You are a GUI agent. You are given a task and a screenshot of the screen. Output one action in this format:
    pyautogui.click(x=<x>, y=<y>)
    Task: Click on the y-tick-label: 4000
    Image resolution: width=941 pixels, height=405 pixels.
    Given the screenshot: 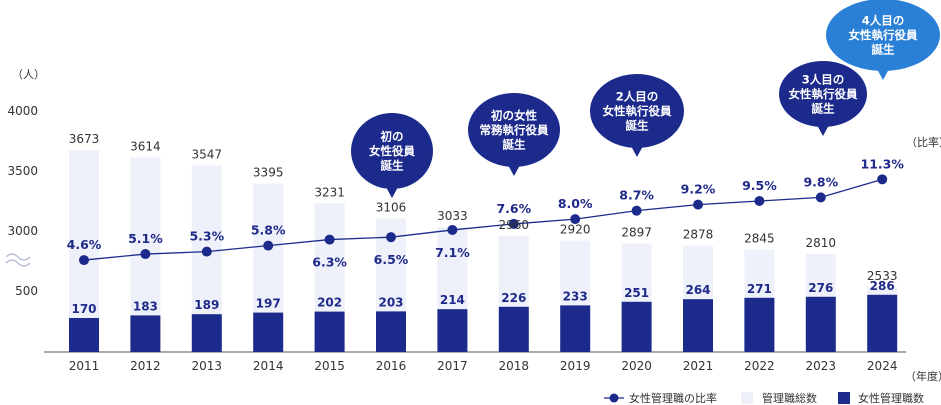 What is the action you would take?
    pyautogui.click(x=22, y=111)
    